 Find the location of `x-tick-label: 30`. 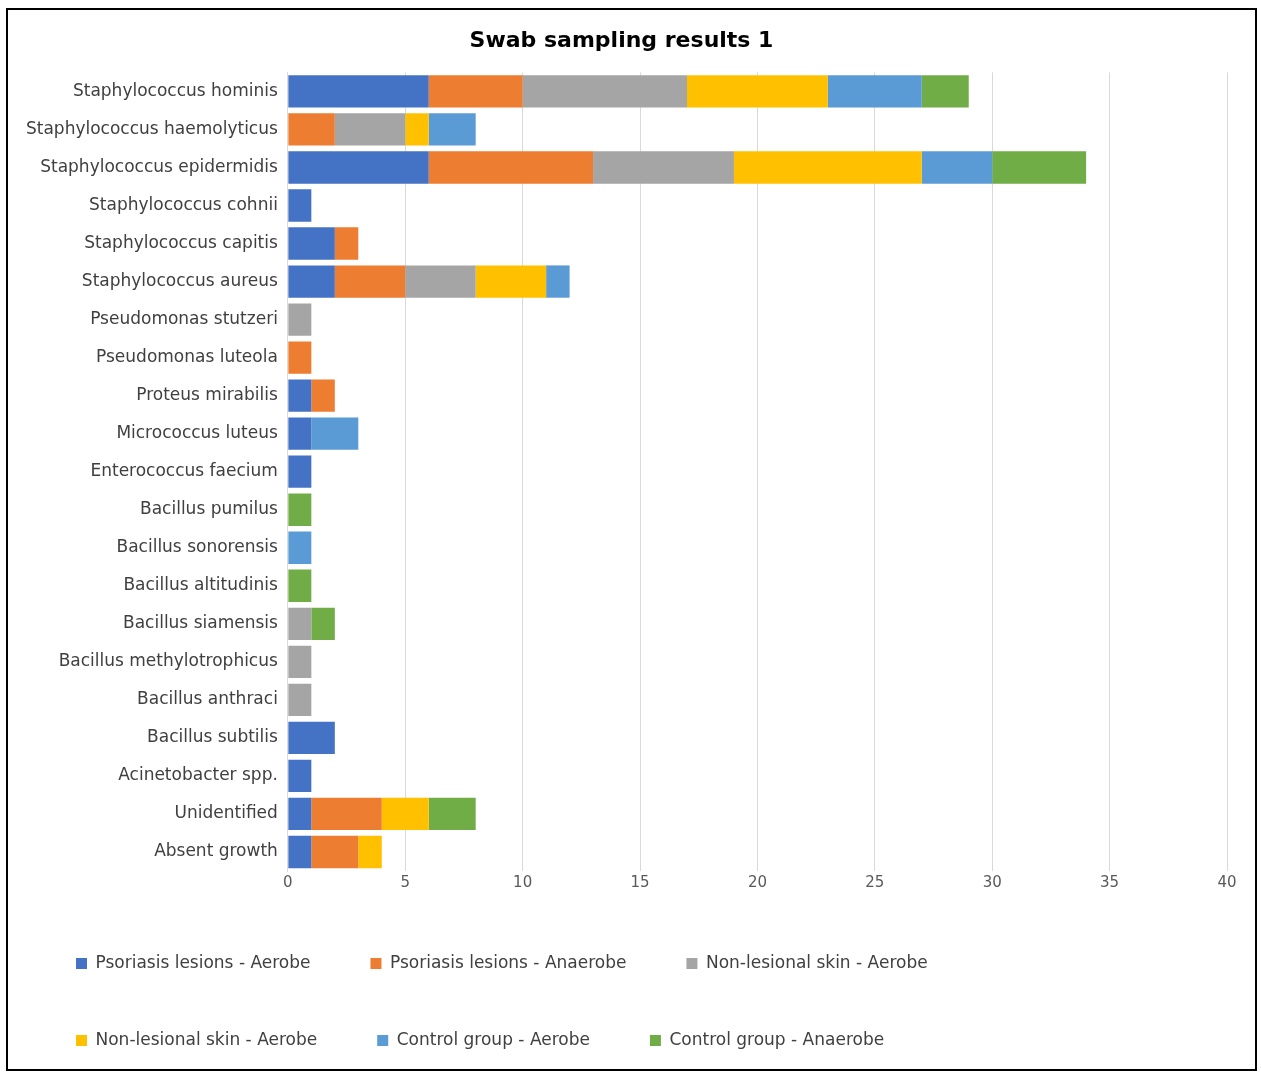

x-tick-label: 30 is located at coordinates (992, 881).